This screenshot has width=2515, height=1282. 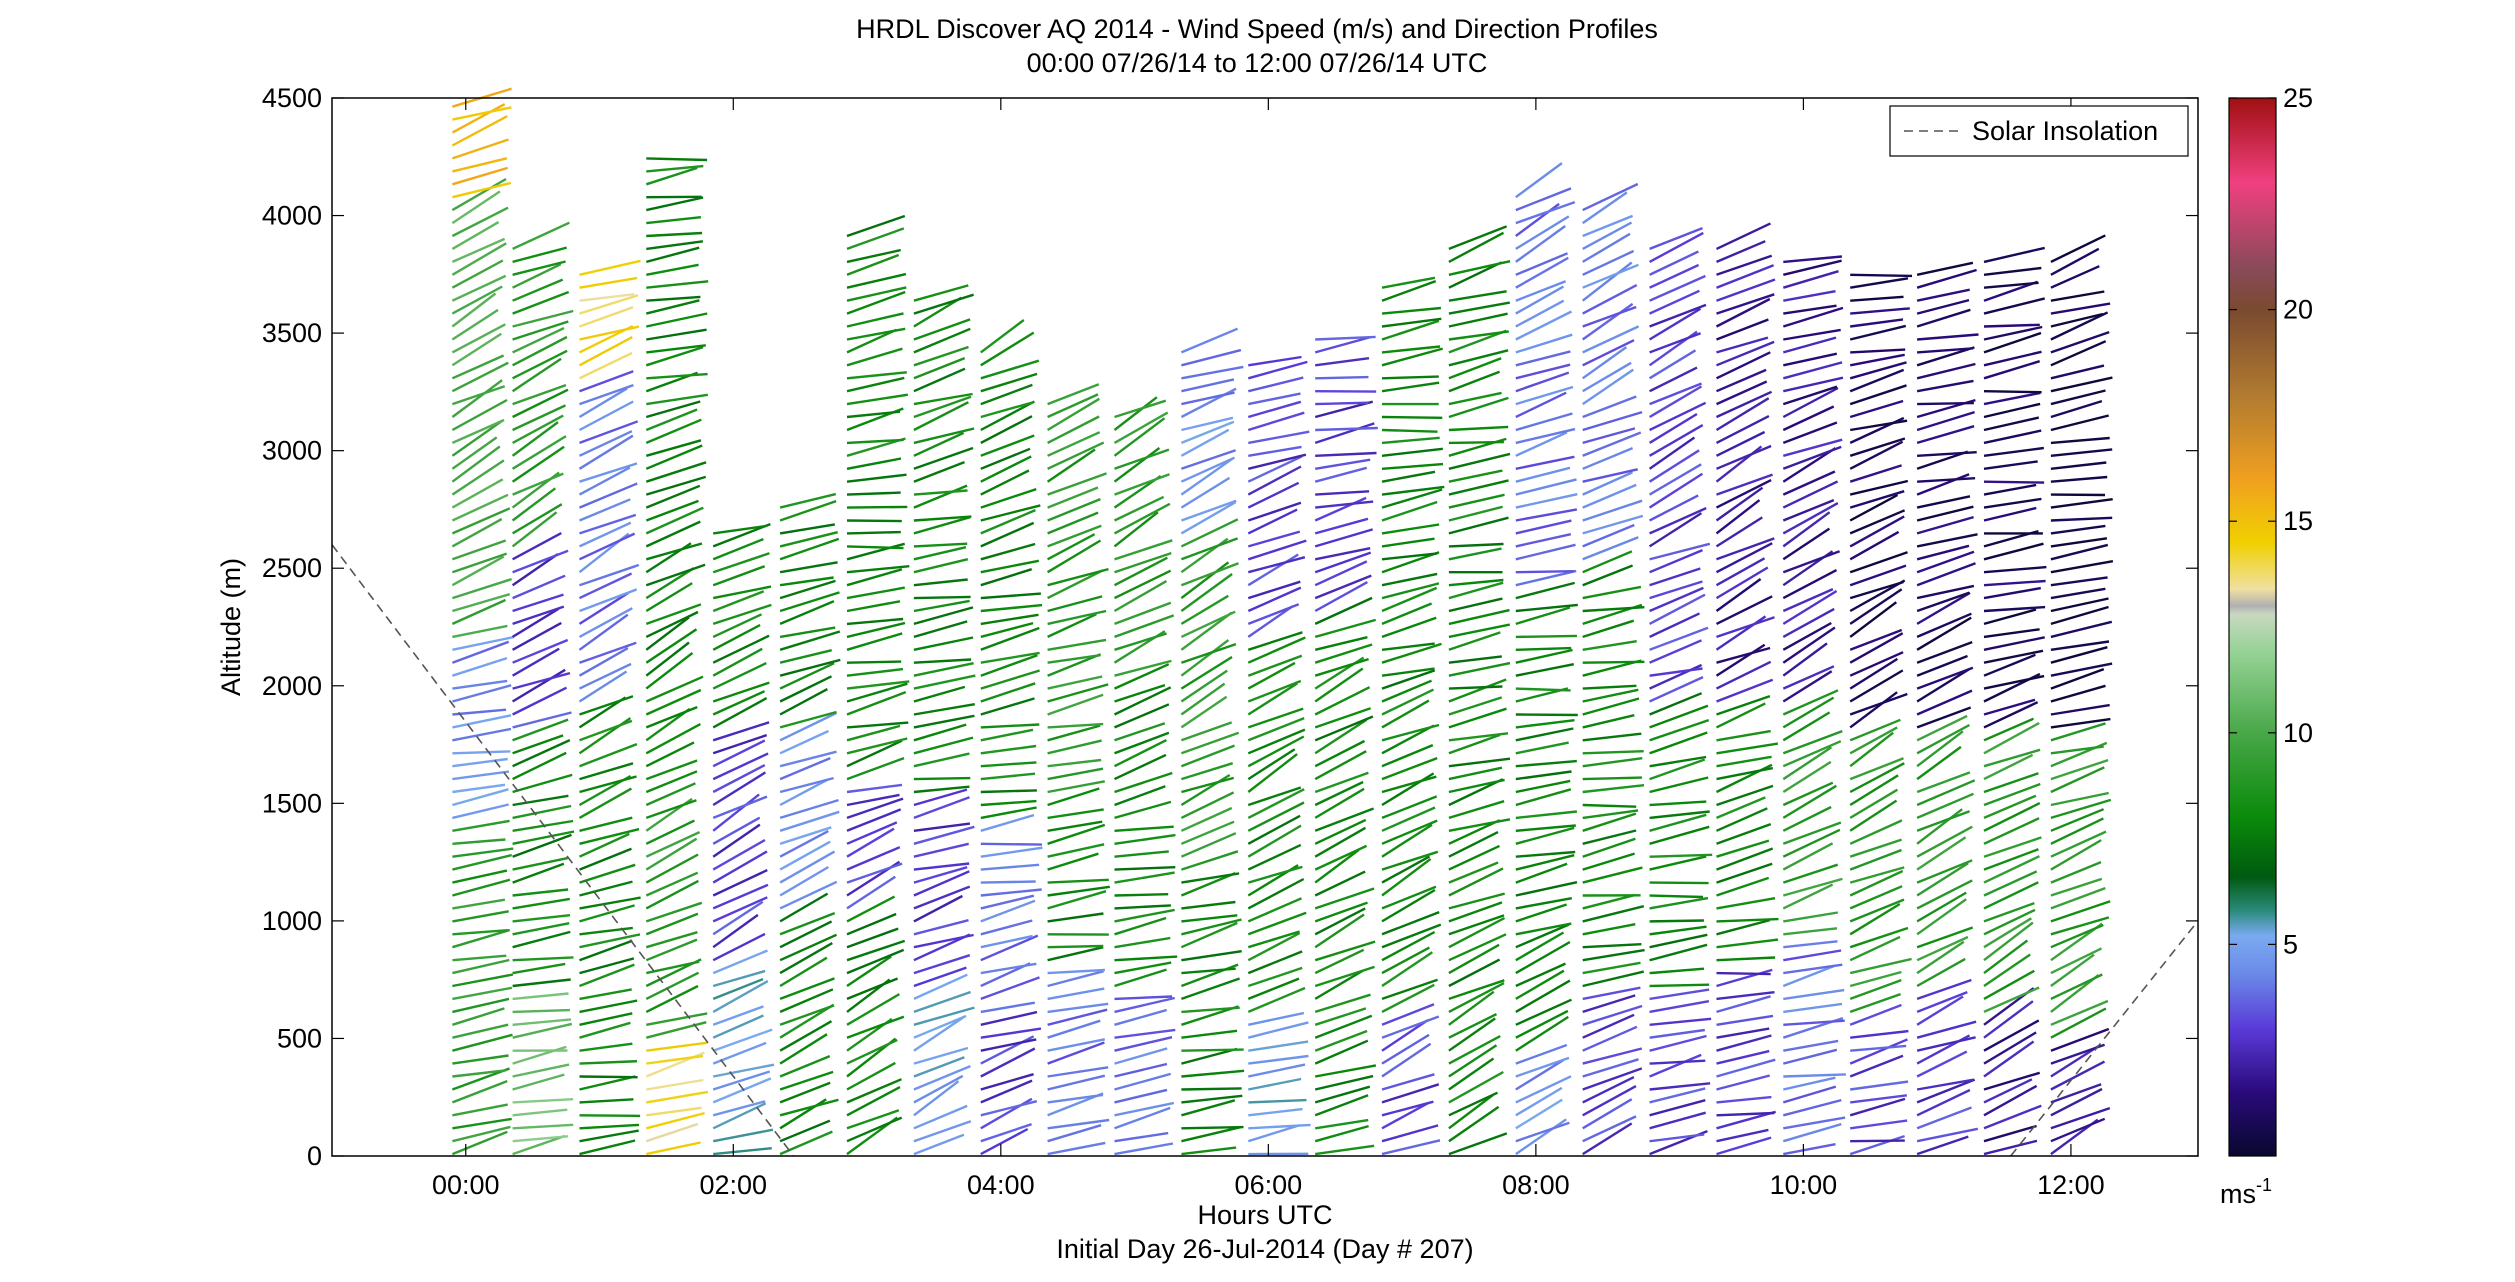 What do you see at coordinates (1680, 691) in the screenshot?
I see `wind-profile` at bounding box center [1680, 691].